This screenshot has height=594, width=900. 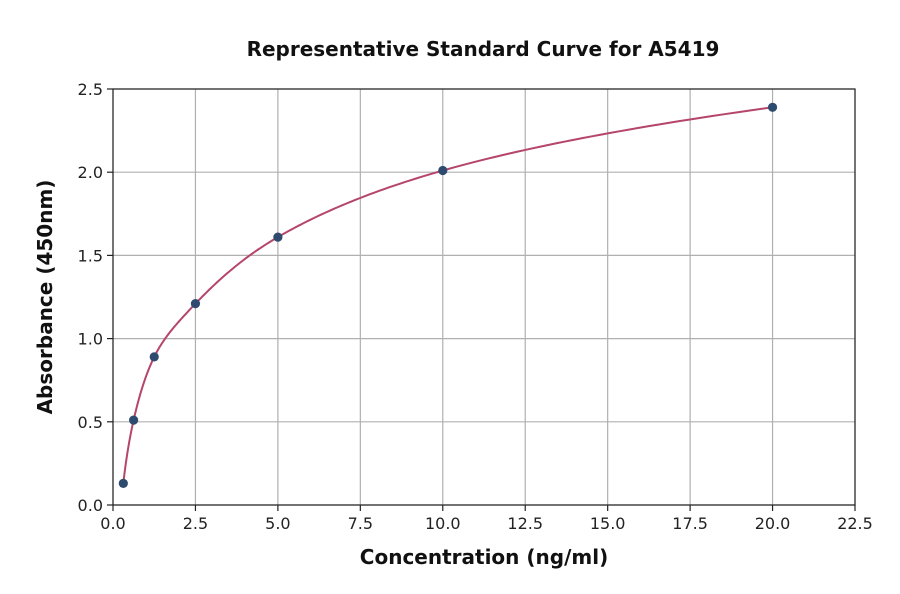 I want to click on chart-title: Representative Standard Curve for A5419, so click(x=483, y=49).